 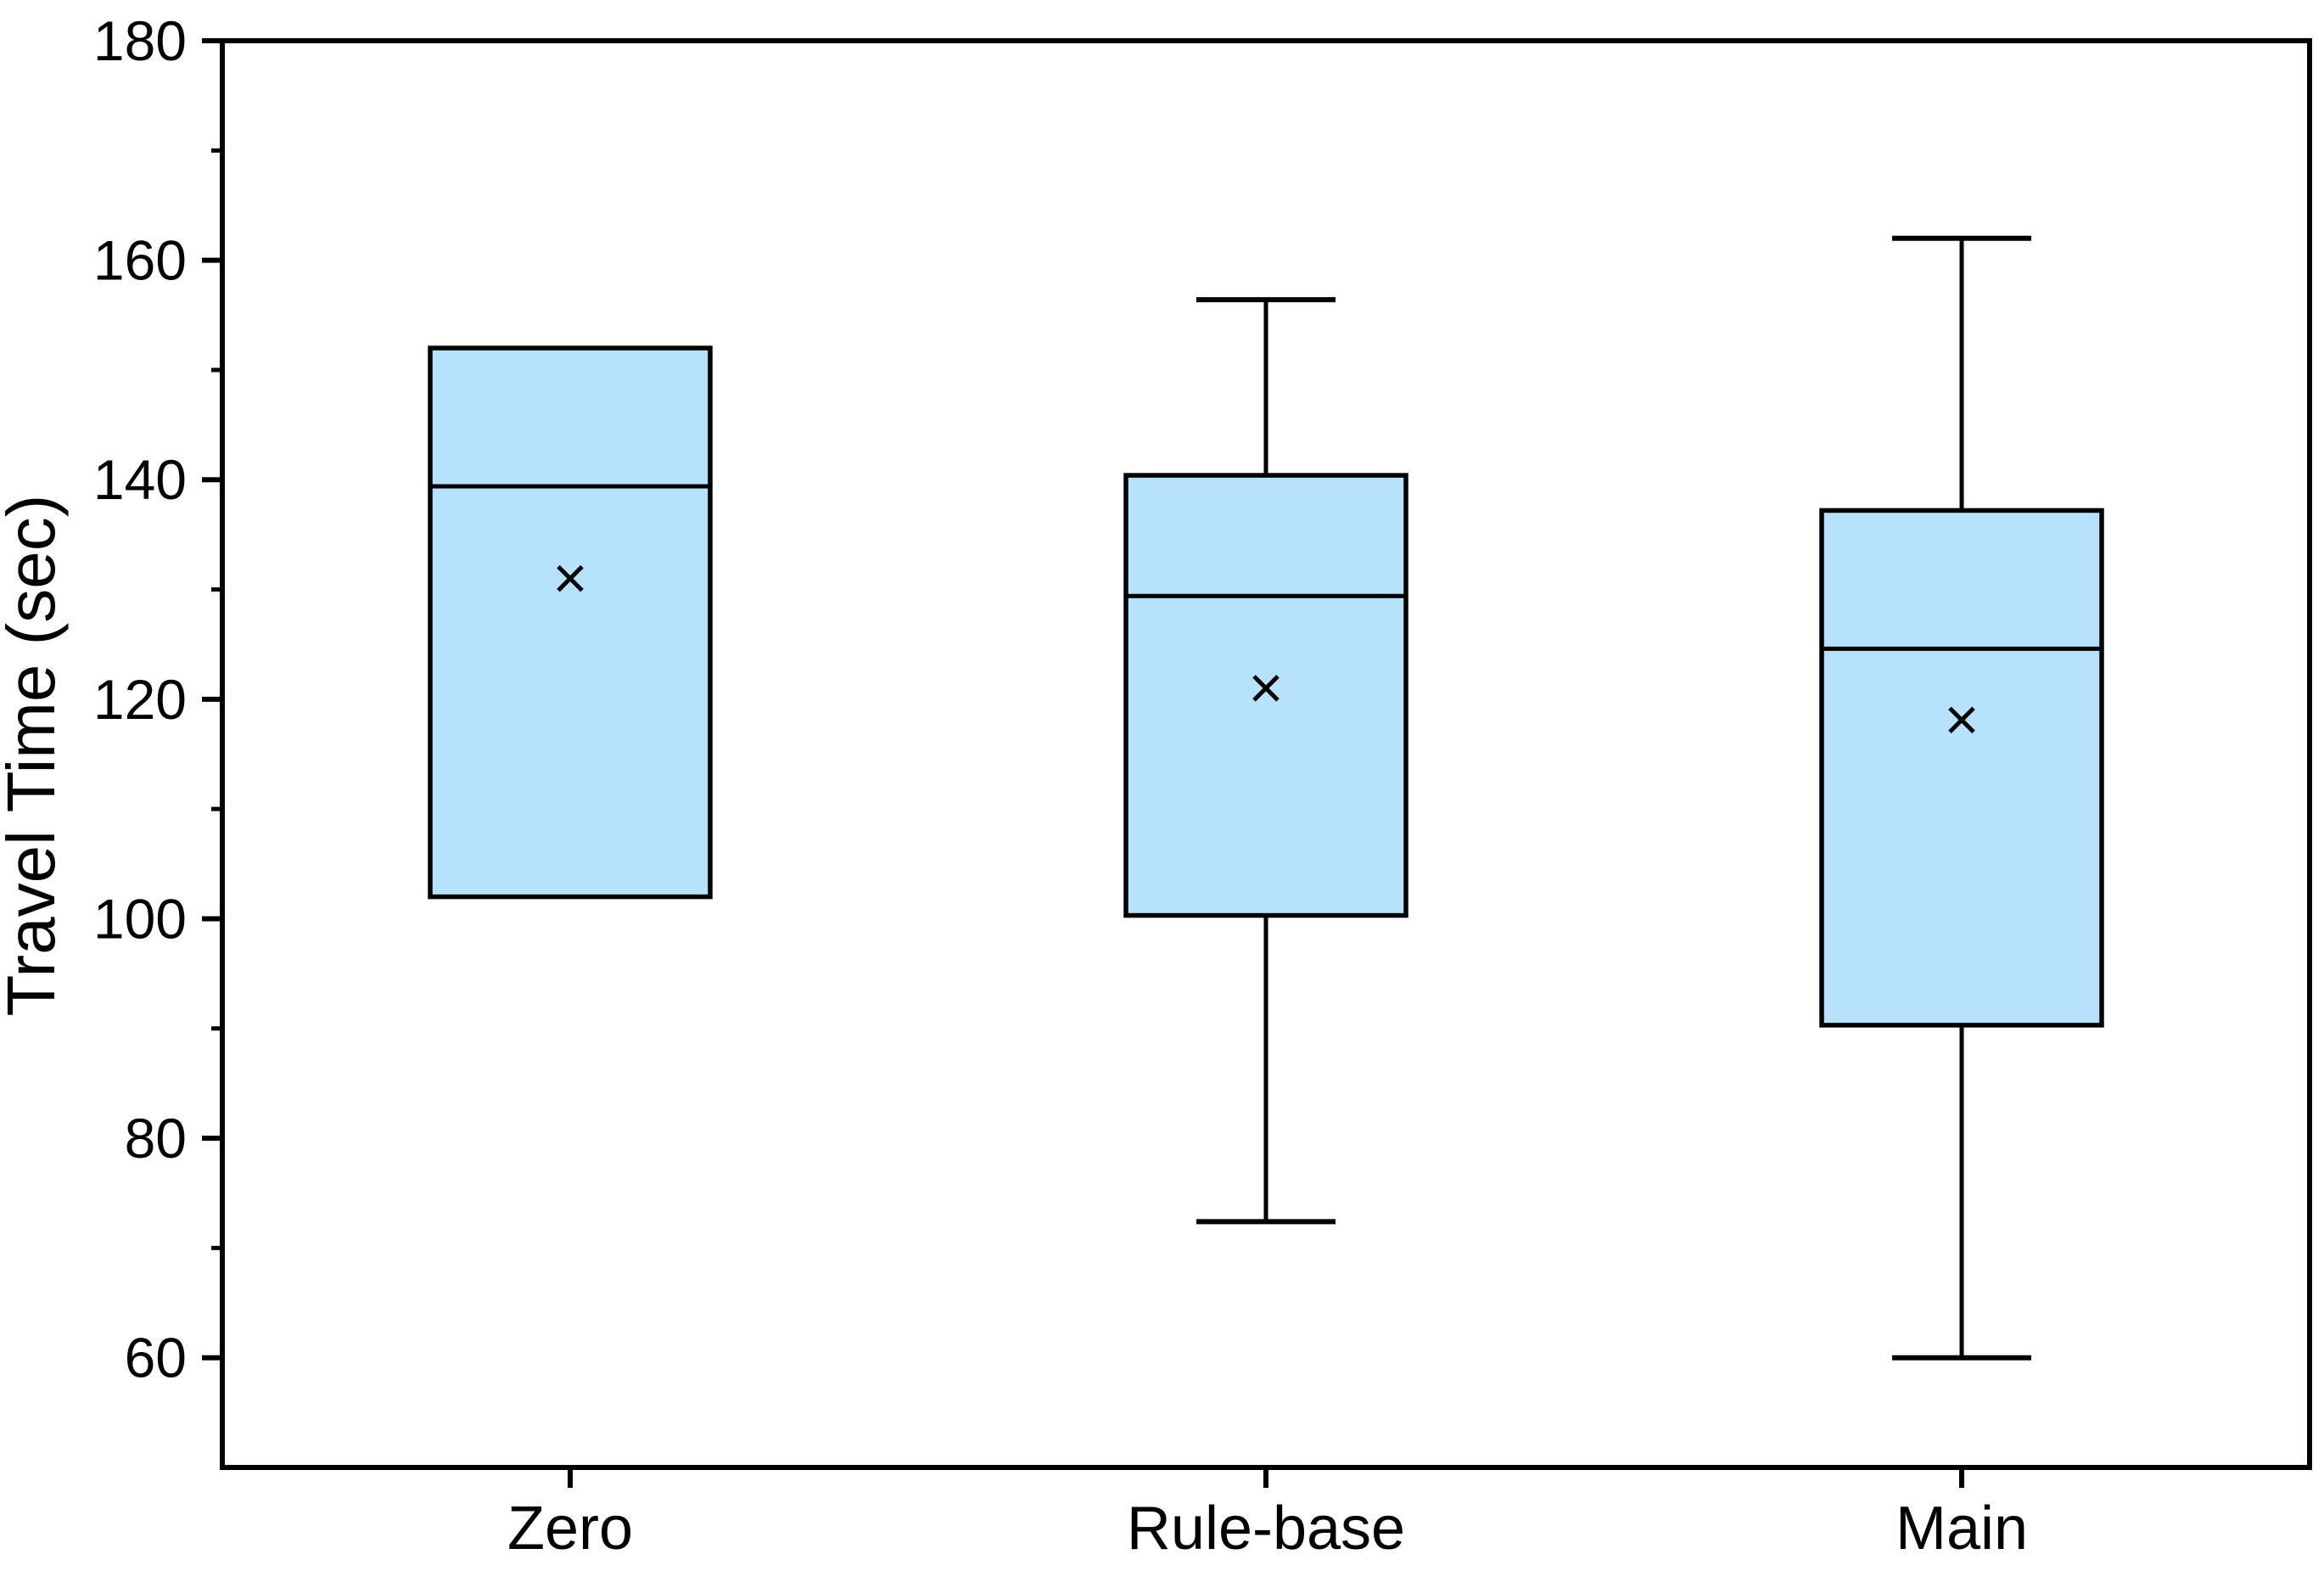 What do you see at coordinates (1962, 1529) in the screenshot?
I see `category-label: Main` at bounding box center [1962, 1529].